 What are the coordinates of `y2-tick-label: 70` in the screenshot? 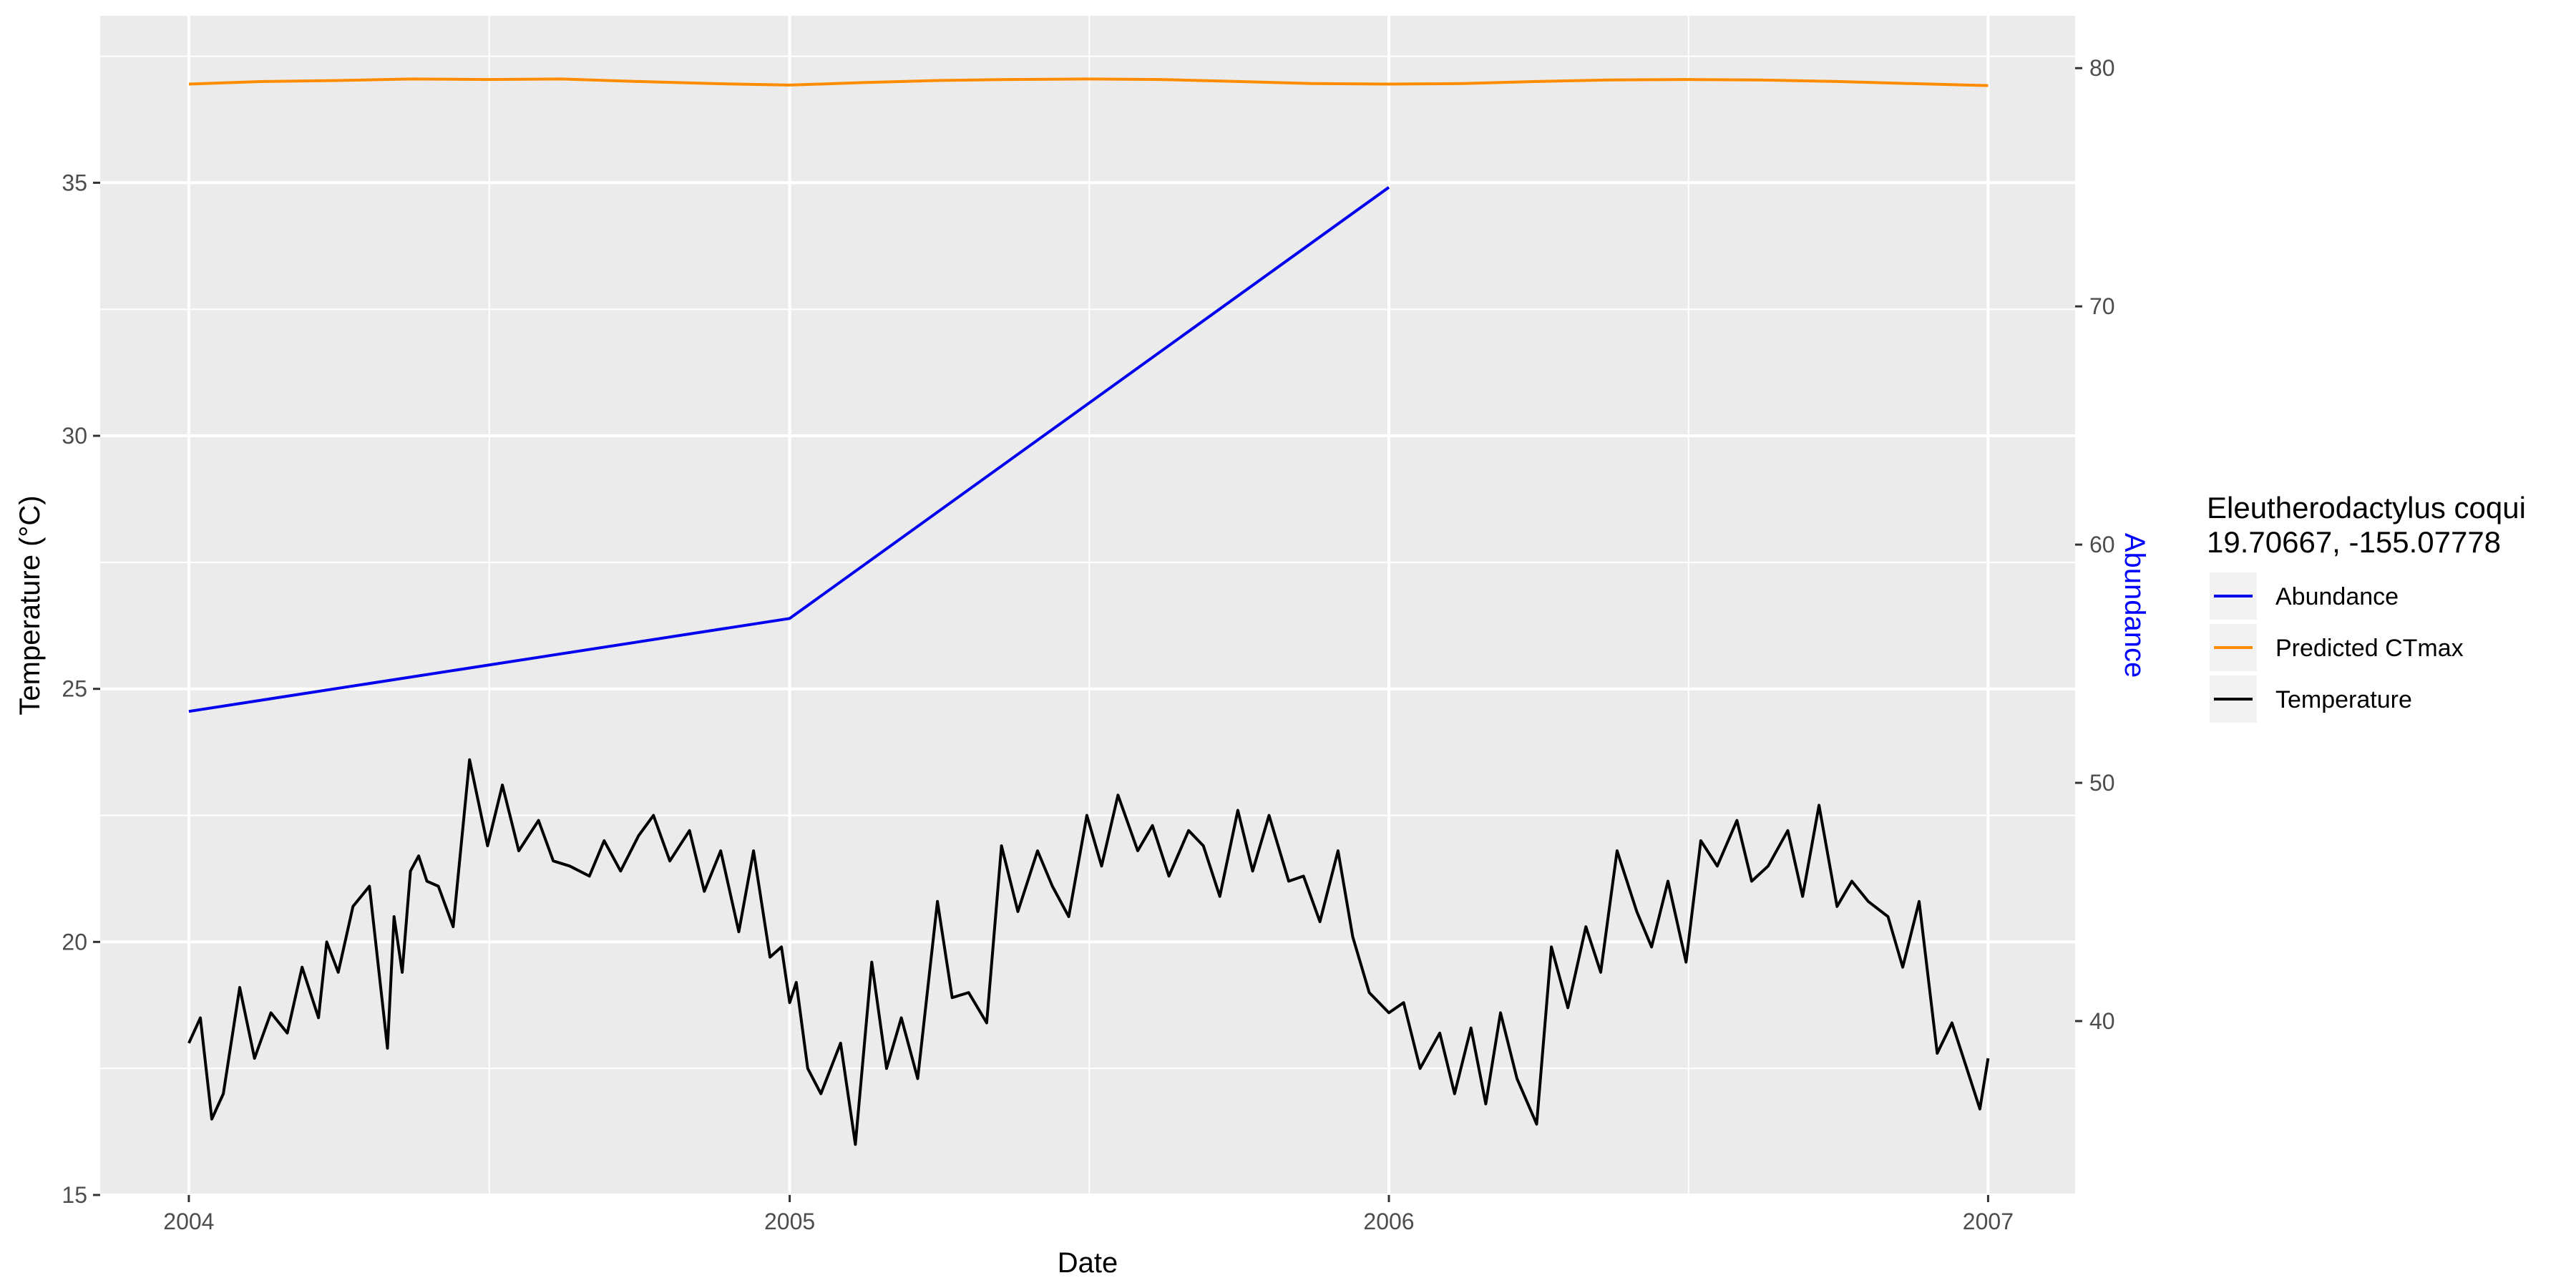 It's located at (2102, 306).